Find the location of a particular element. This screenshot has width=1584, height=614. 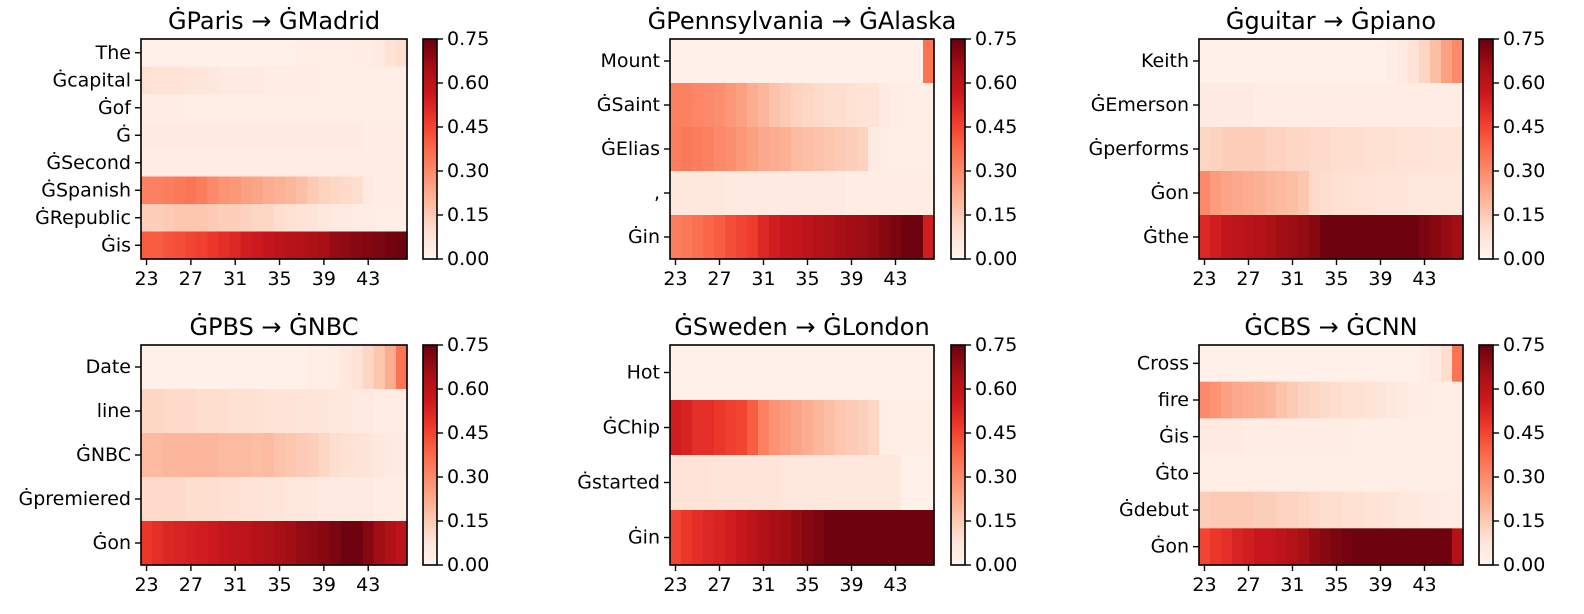

colorbar-tick-label: 0.60 is located at coordinates (1524, 389).